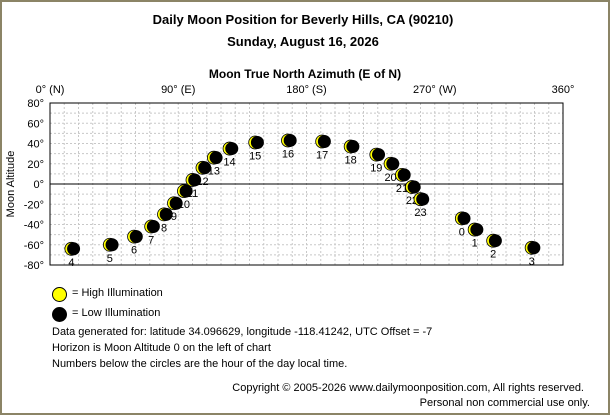 Image resolution: width=610 pixels, height=415 pixels. I want to click on y-tick-label: -80°, so click(34, 266).